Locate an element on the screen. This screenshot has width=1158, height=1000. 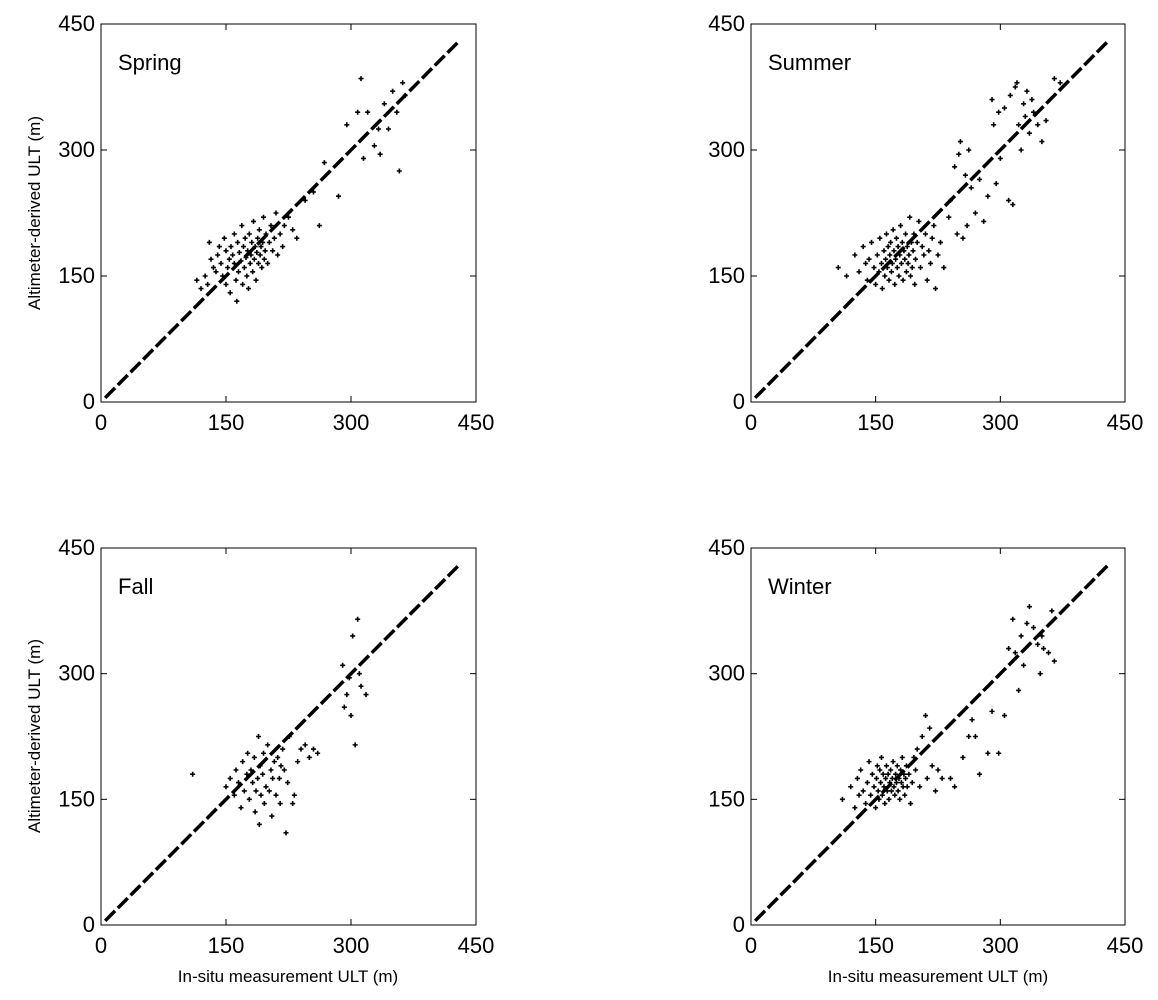
x-ticks: 0 150 300 450 is located at coordinates (944, 229).